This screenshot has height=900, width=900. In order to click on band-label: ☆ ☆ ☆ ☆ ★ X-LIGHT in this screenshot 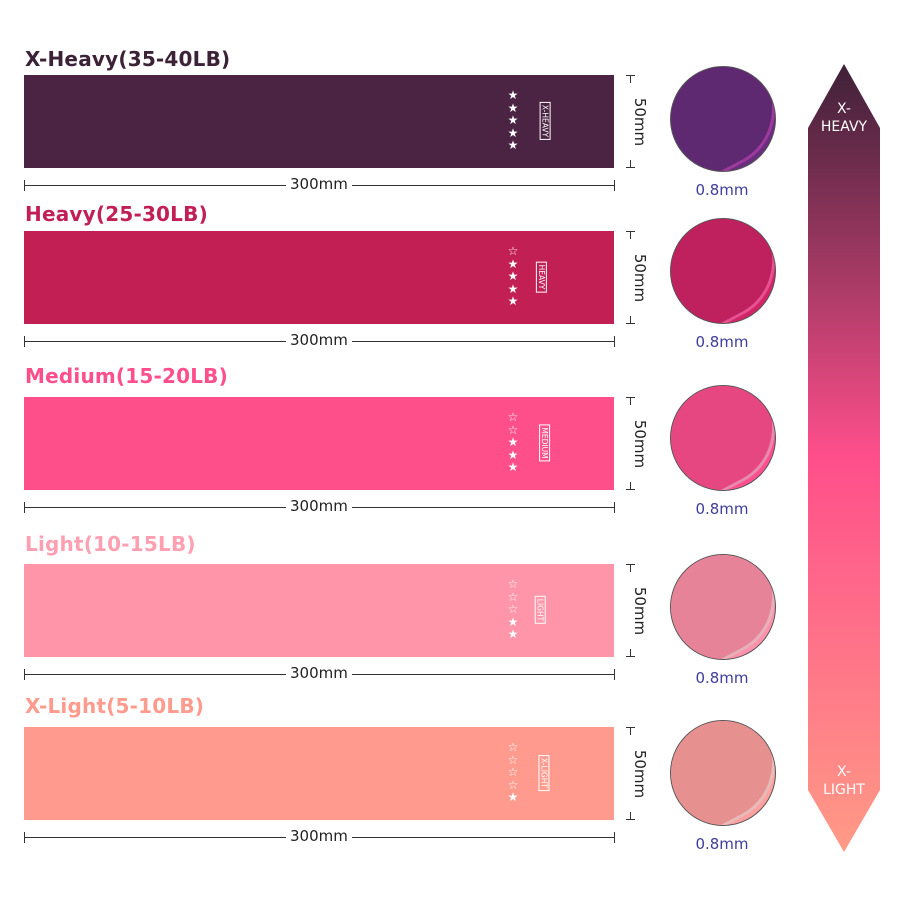, I will do `click(527, 772)`.